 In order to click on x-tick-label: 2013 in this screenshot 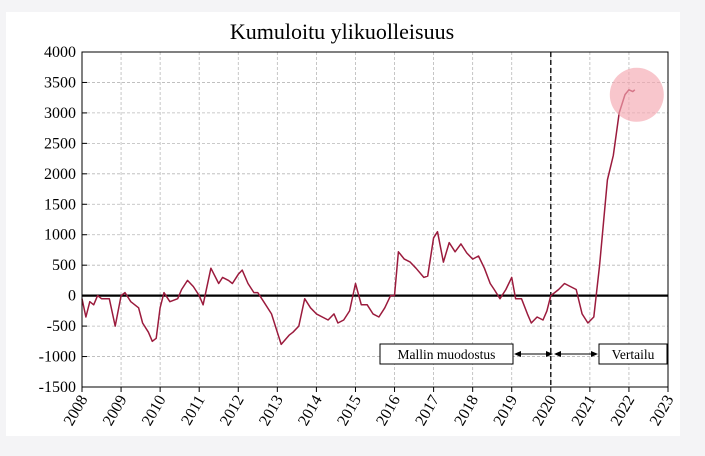, I will do `click(271, 411)`.